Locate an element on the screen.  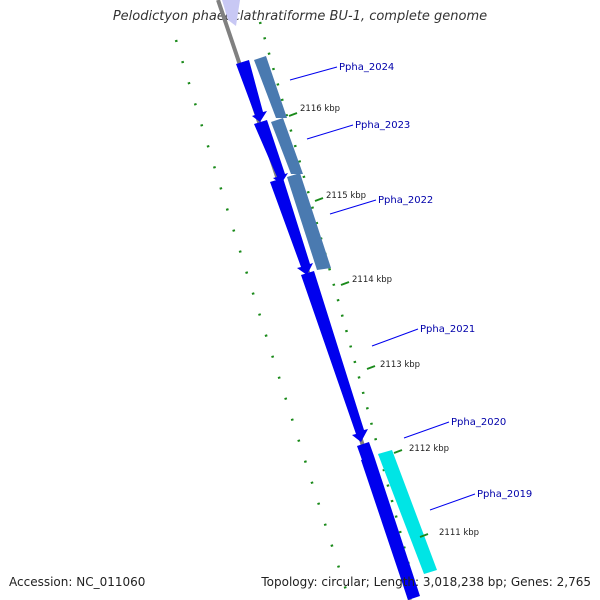
tick-label: 2116 kbp is located at coordinates (320, 109).